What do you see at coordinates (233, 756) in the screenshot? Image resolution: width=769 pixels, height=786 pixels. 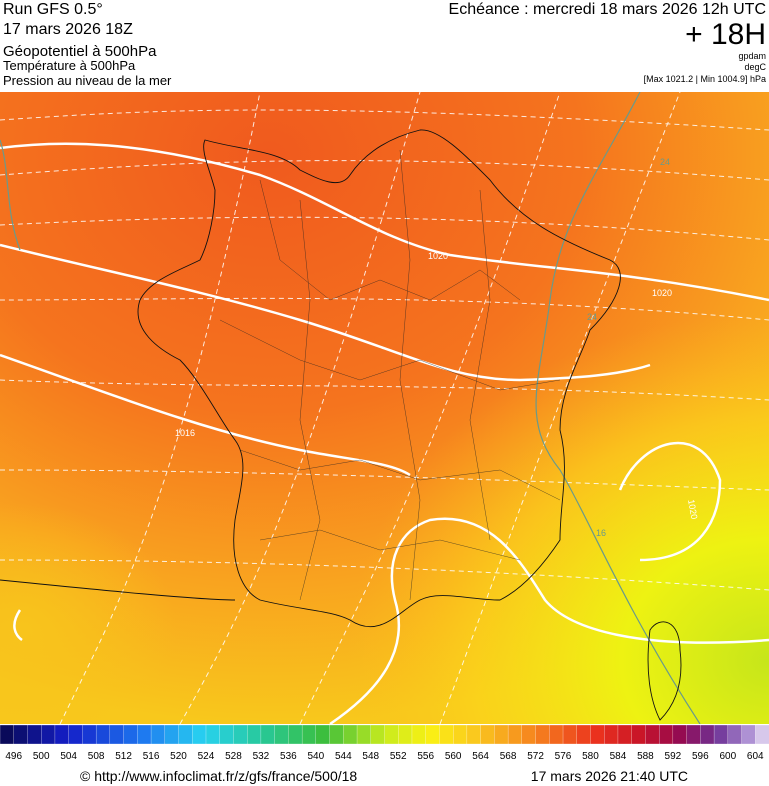 I see `scale-label: 528` at bounding box center [233, 756].